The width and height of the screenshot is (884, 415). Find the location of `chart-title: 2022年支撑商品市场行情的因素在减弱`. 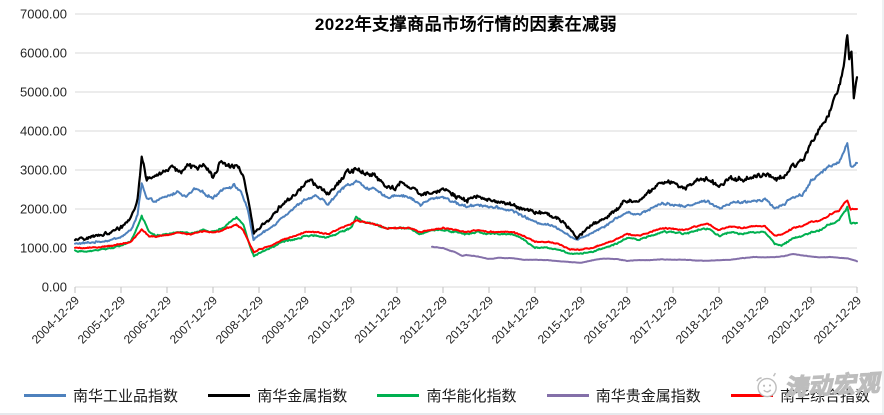

chart-title: 2022年支撑商品市场行情的因素在减弱 is located at coordinates (466, 24).